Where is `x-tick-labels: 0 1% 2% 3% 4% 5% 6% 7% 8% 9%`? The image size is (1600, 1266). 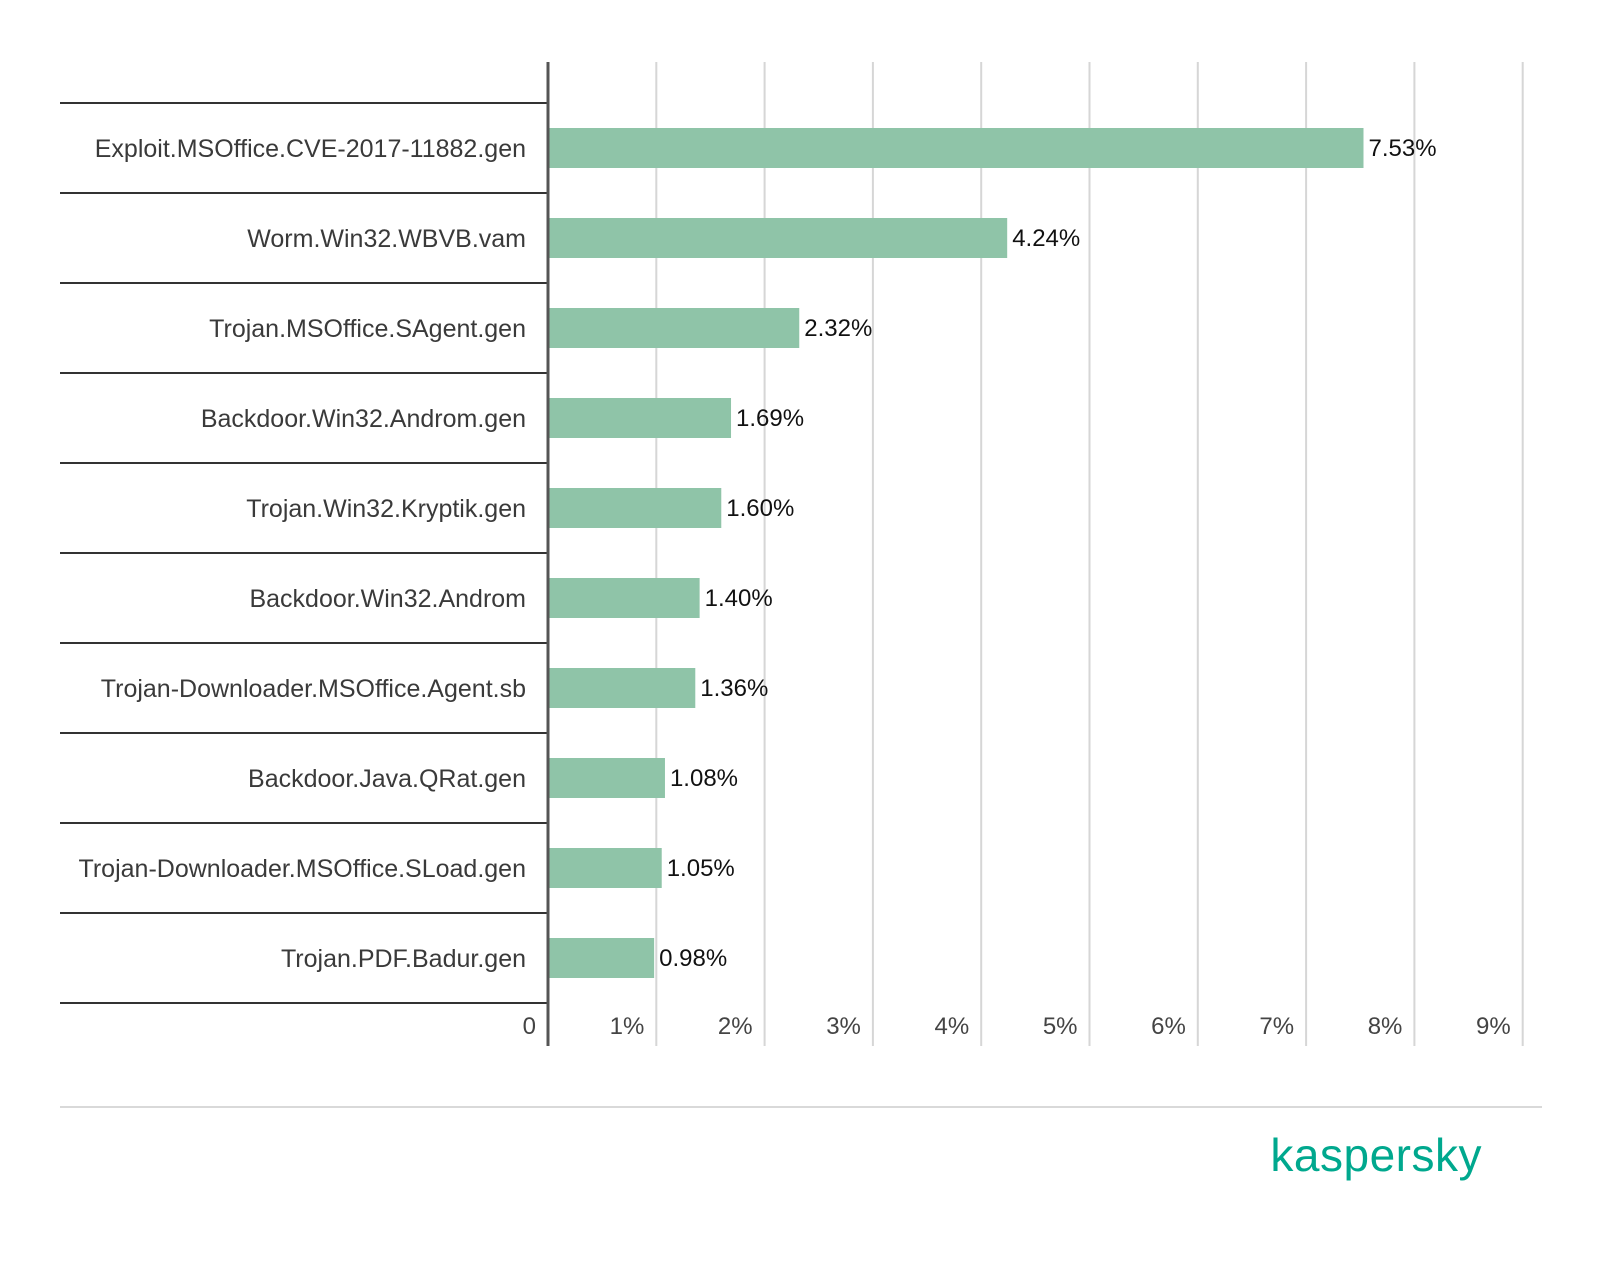
x-tick-labels: 0 1% 2% 3% 4% 5% 6% 7% 8% 9% is located at coordinates (1017, 1026).